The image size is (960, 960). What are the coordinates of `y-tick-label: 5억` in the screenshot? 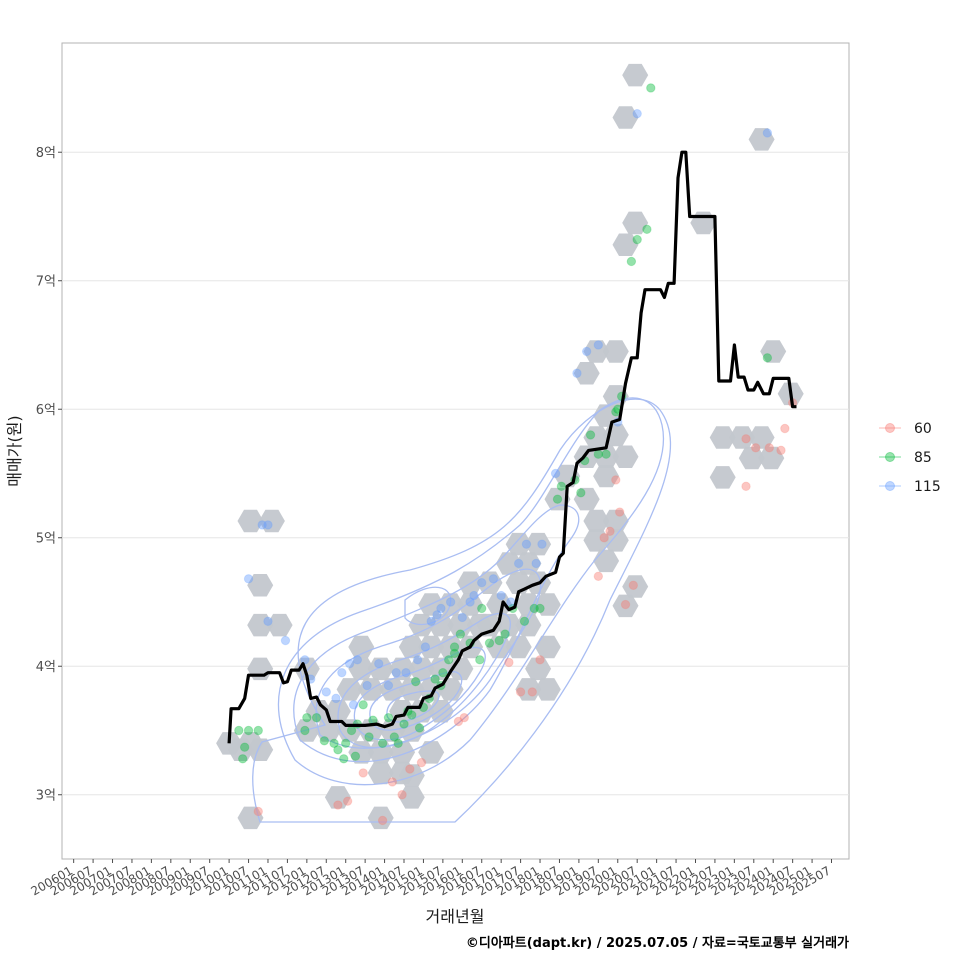 It's located at (46, 539).